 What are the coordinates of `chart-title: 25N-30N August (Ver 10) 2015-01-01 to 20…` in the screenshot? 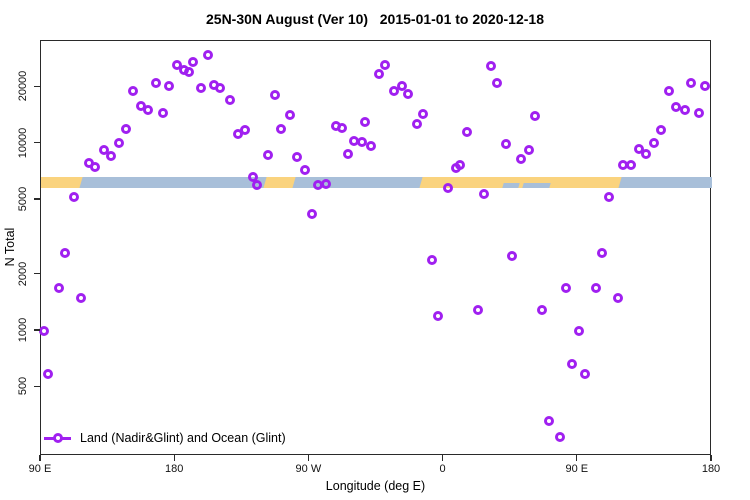 It's located at (375, 19).